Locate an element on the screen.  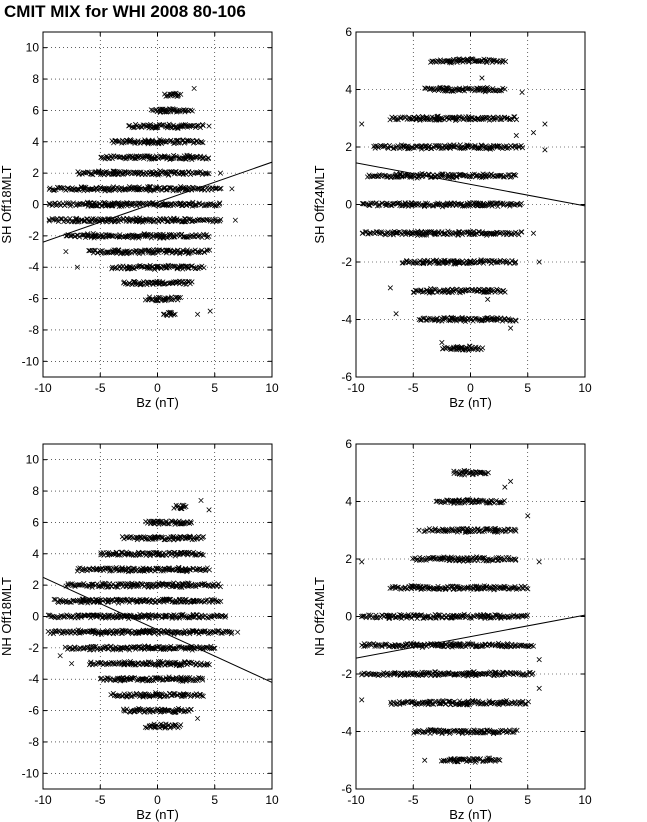
y-axis-label: SH Off18MLT is located at coordinates (7, 204).